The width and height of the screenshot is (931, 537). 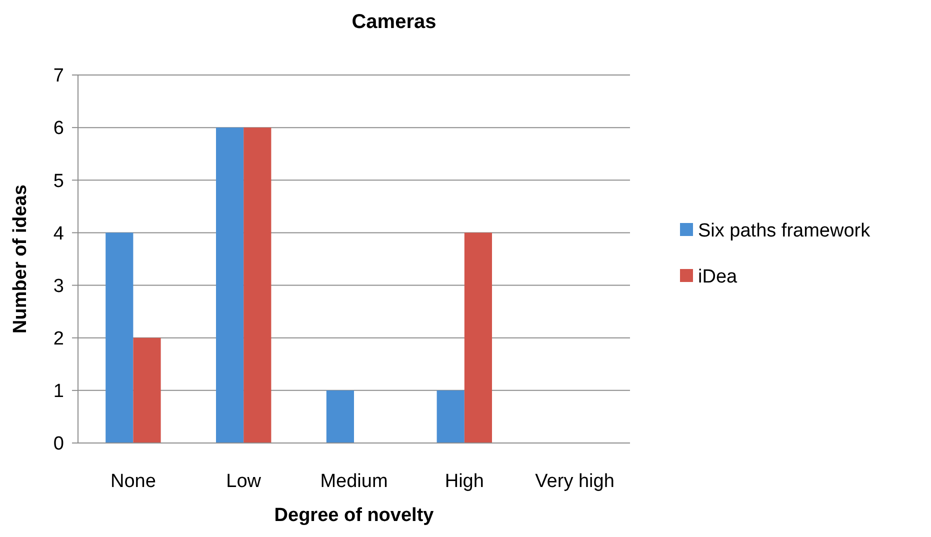 What do you see at coordinates (394, 22) in the screenshot?
I see `chart-title: Cameras` at bounding box center [394, 22].